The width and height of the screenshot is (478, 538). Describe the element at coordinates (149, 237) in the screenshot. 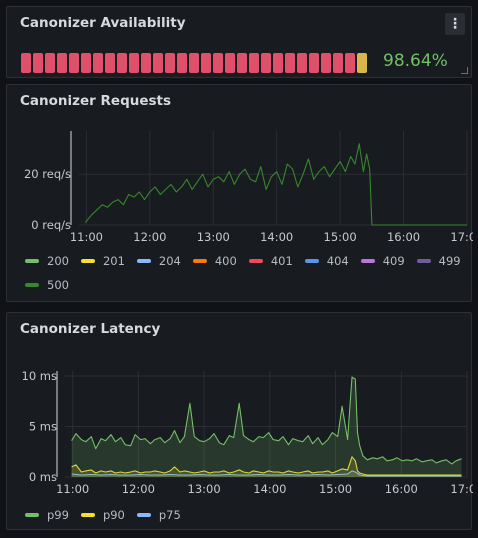

I see `x-tick-label: 12:00` at that location.